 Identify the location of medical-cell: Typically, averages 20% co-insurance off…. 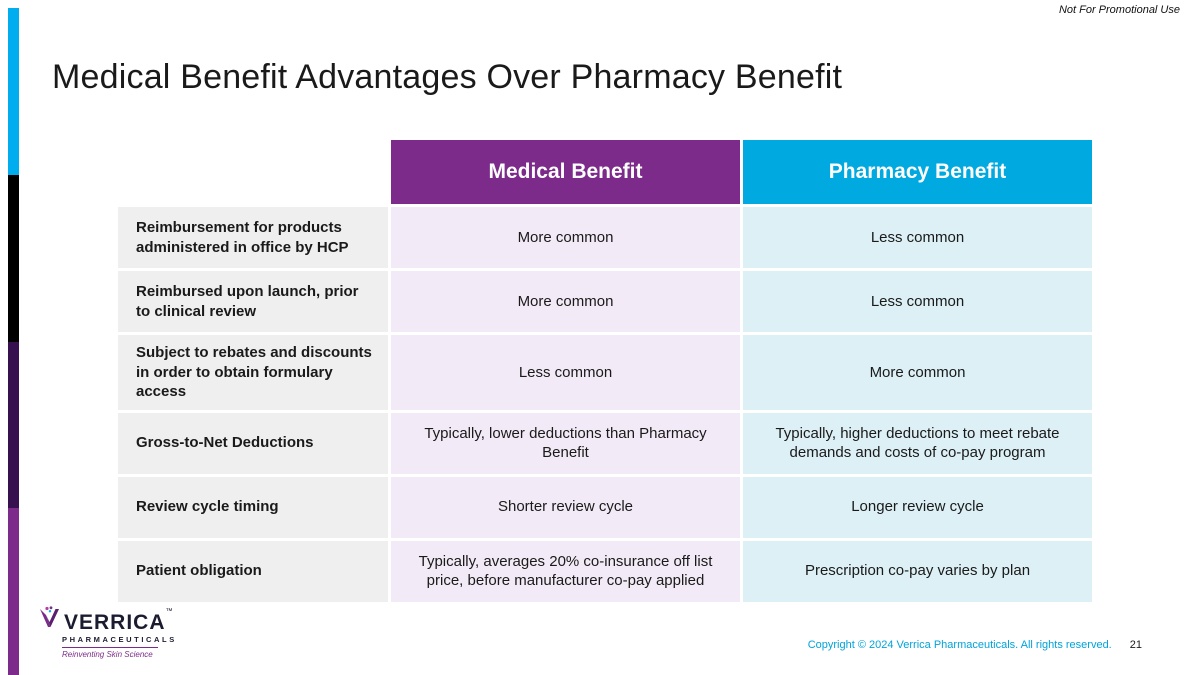
(565, 571).